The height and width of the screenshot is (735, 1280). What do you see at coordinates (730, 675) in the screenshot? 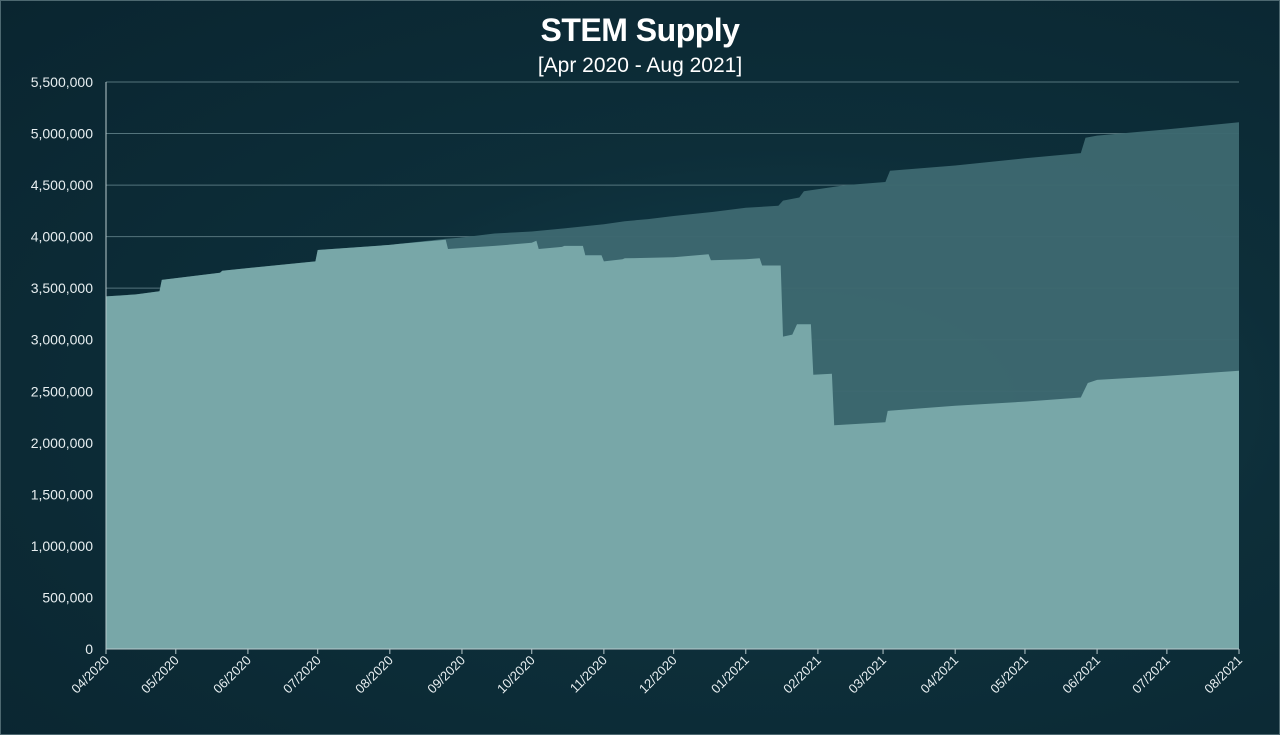
I see `x-tick-label: 01/2021` at bounding box center [730, 675].